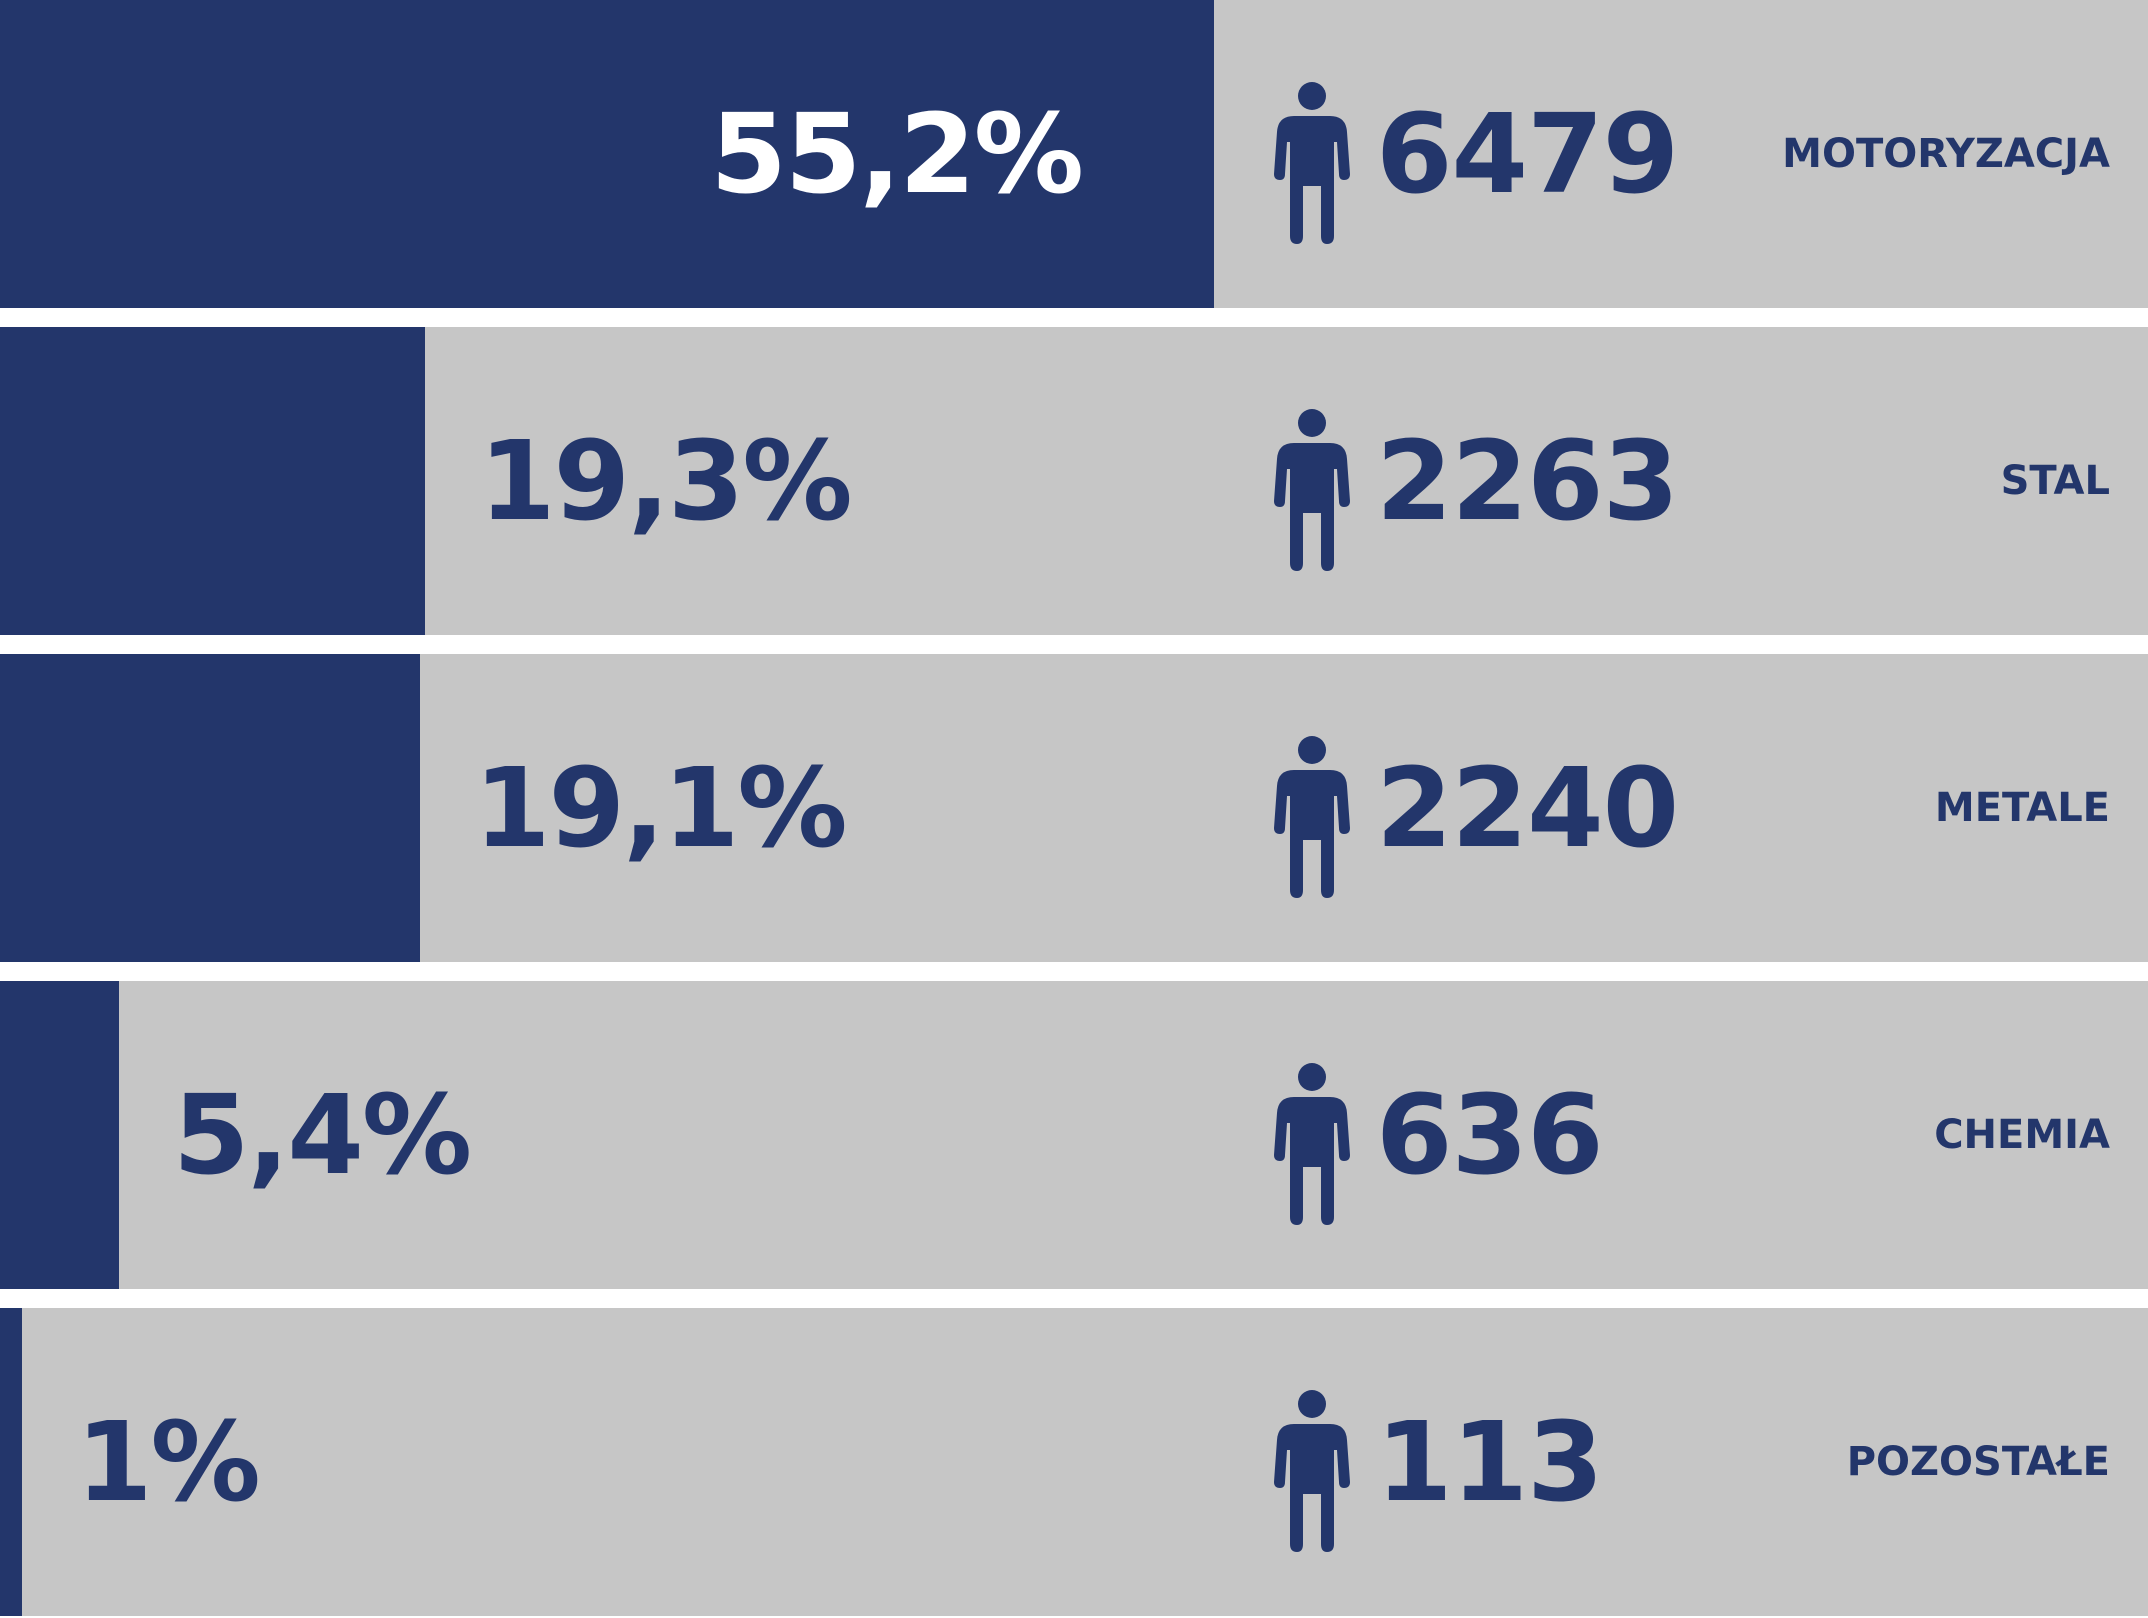 This screenshot has height=1618, width=2148. Describe the element at coordinates (1527, 154) in the screenshot. I see `count-label: 6479` at that location.